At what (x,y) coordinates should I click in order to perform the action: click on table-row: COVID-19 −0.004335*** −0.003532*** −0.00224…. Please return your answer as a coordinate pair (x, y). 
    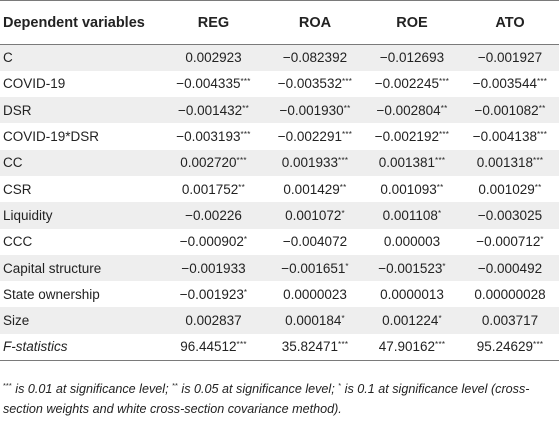
    Looking at the image, I should click on (279, 84).